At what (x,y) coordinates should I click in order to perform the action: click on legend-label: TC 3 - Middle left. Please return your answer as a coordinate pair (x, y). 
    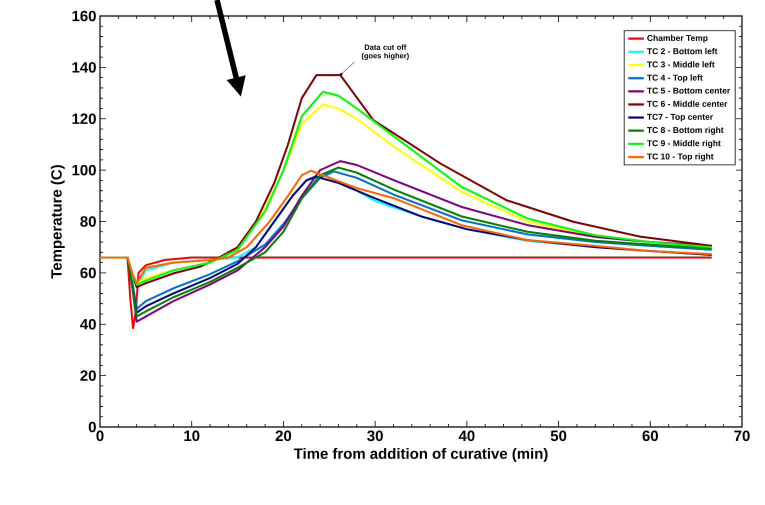
    Looking at the image, I should click on (681, 64).